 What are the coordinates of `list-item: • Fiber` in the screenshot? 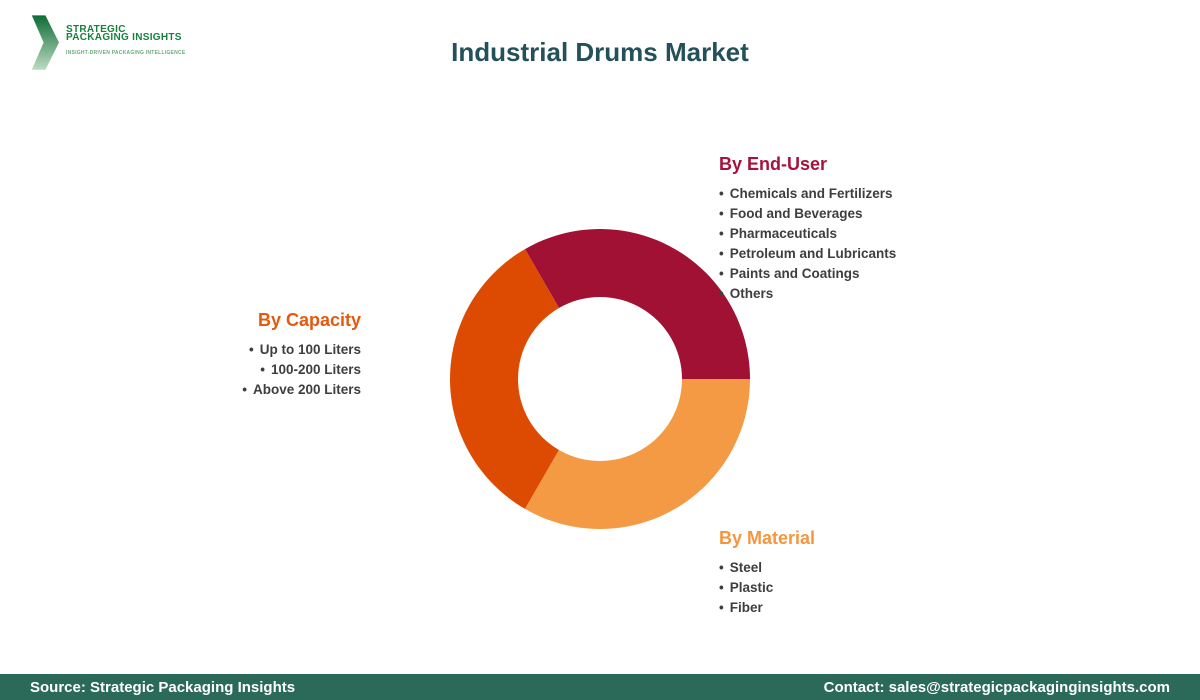 It's located at (767, 608).